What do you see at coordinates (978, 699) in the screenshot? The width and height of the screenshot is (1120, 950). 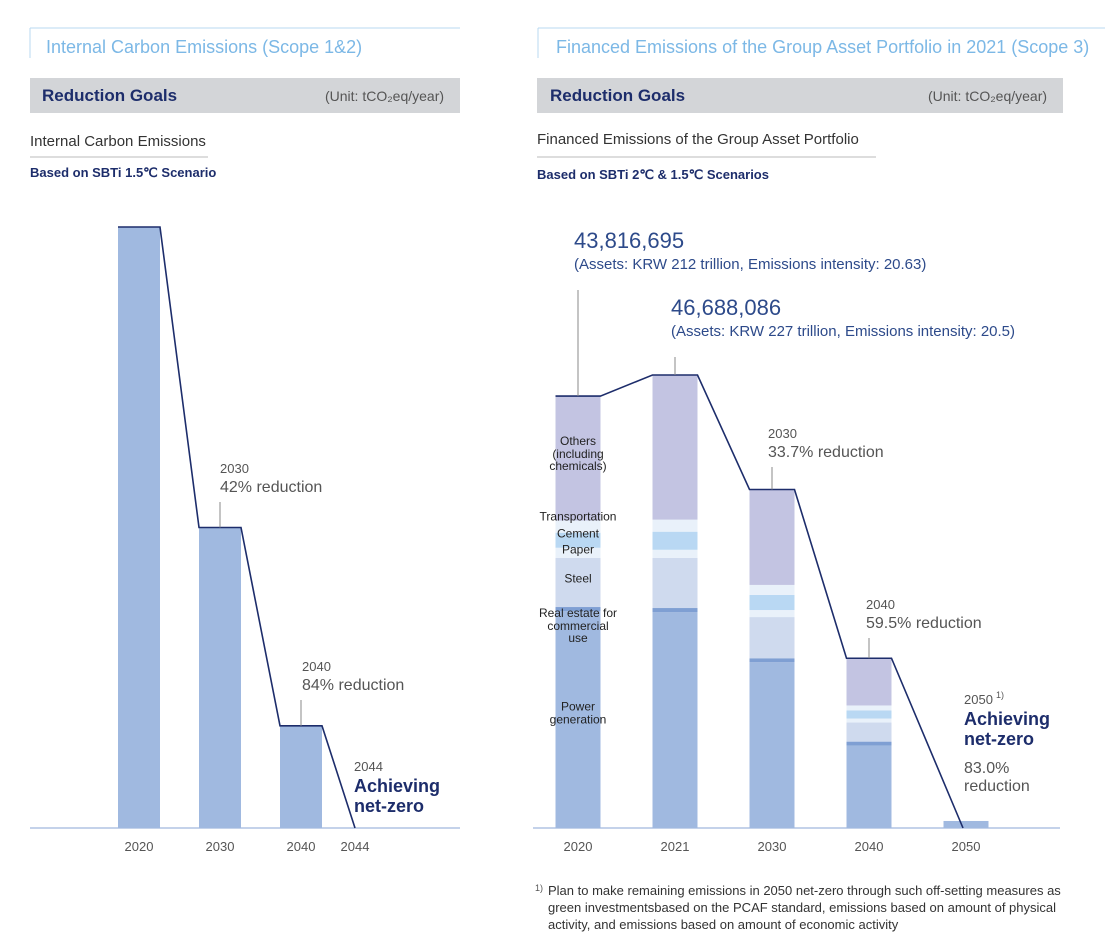 I see `annotation-year: 2050` at bounding box center [978, 699].